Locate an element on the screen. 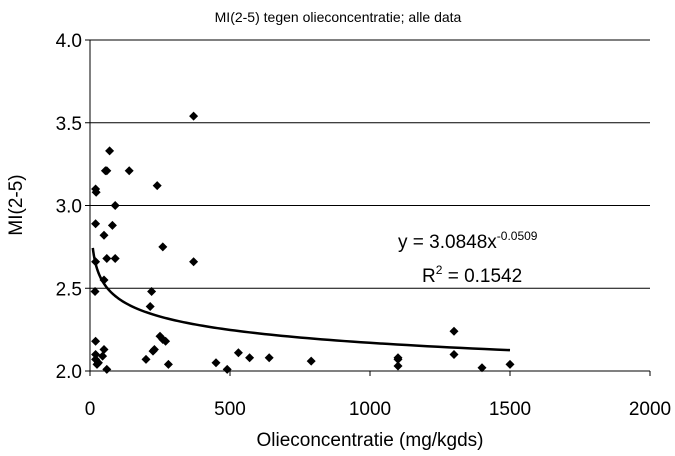 The image size is (675, 456). equation-exponent: -0.0509 is located at coordinates (517, 236).